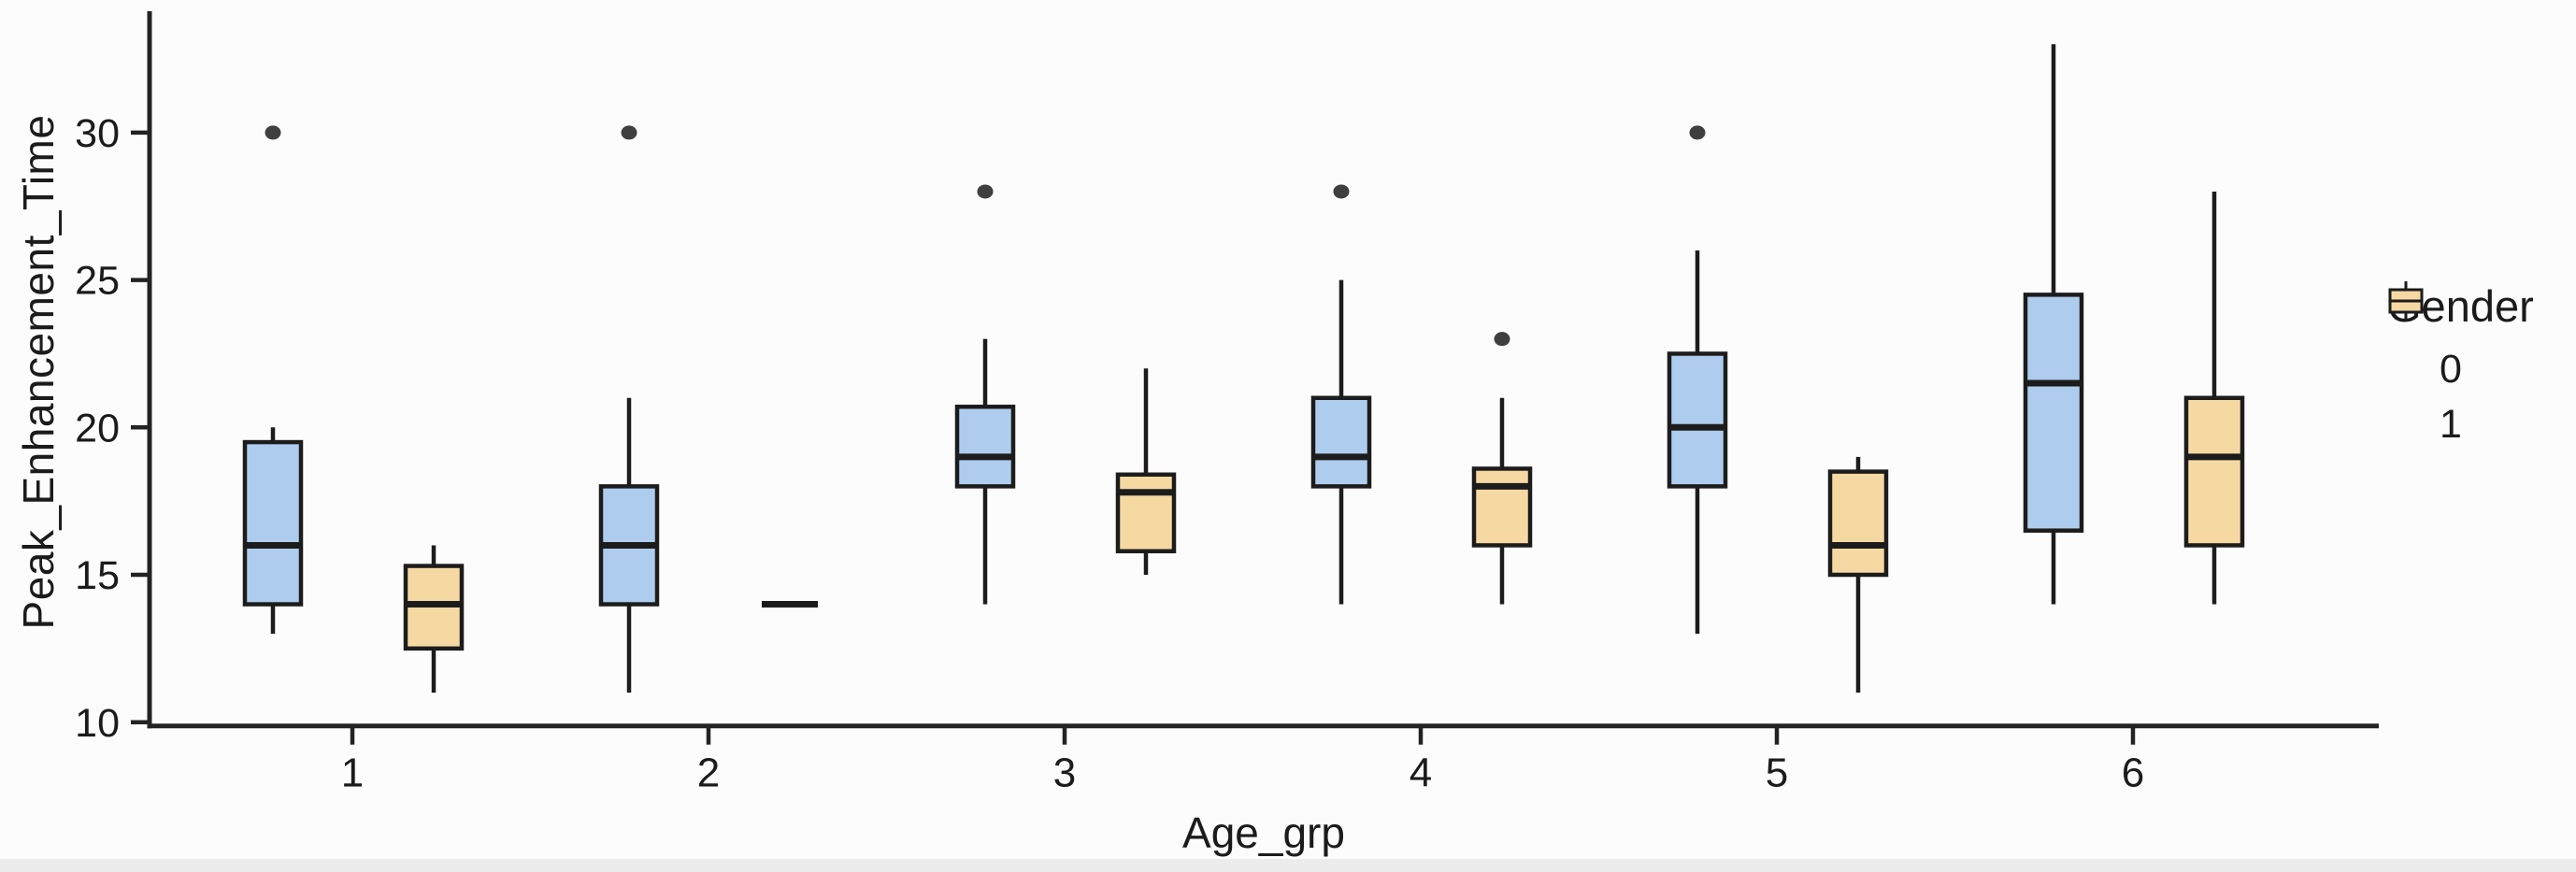 The height and width of the screenshot is (872, 2576). Describe the element at coordinates (97, 134) in the screenshot. I see `y-tick-label: 30` at that location.